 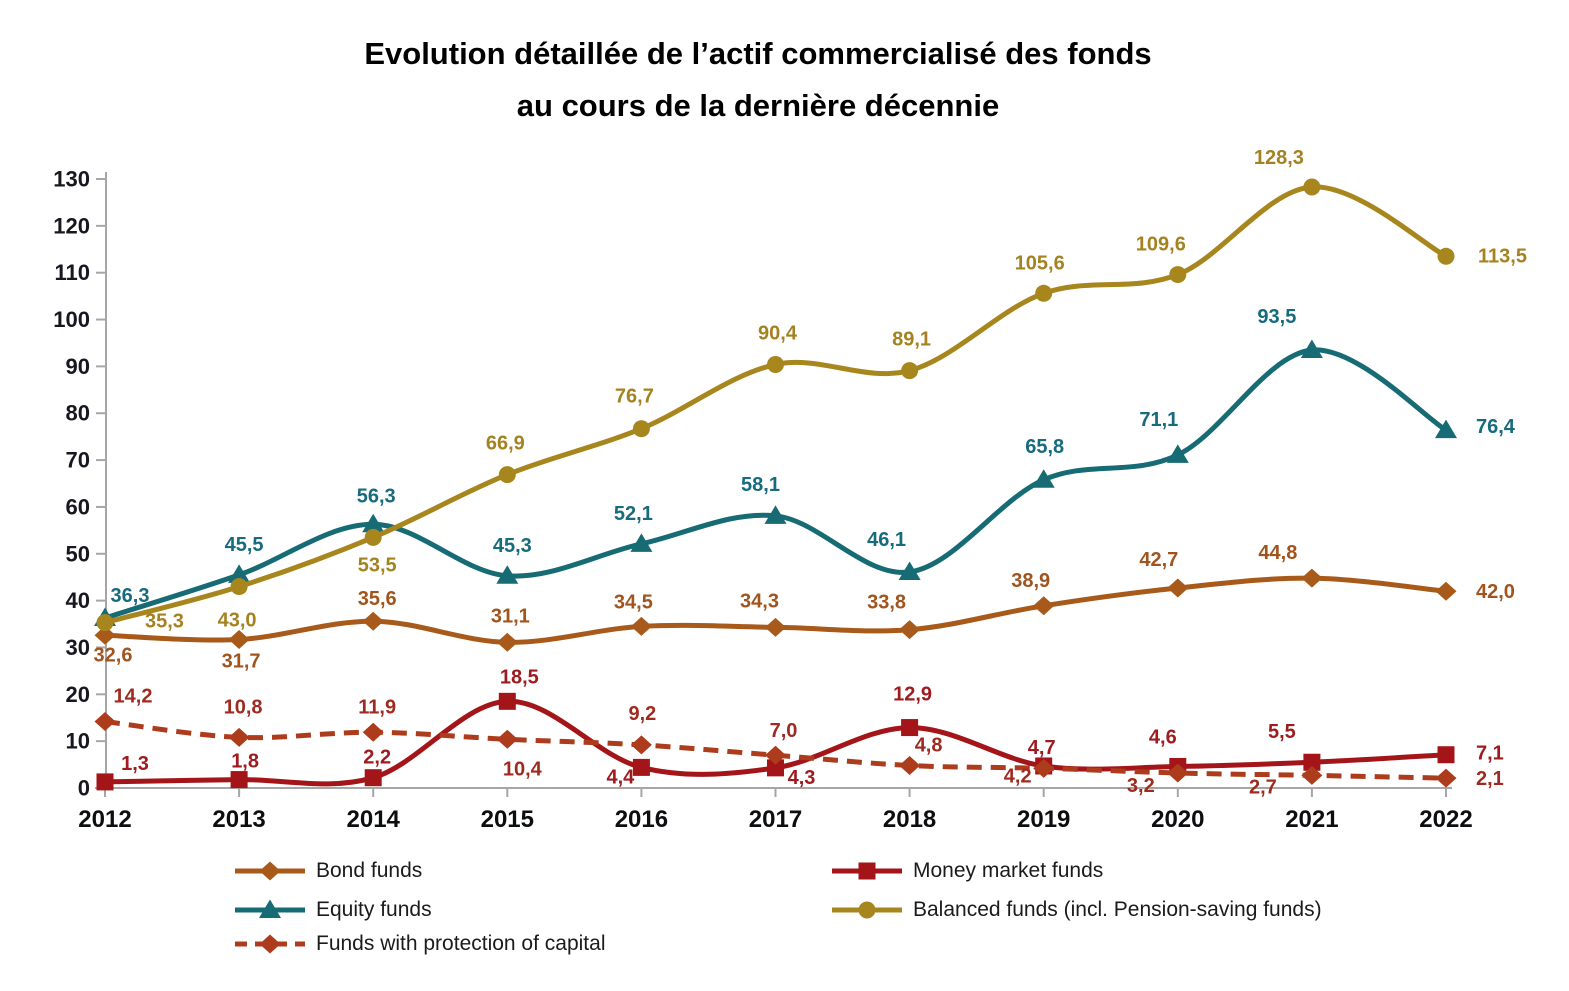 I want to click on data-label-funds-with-protection-of-capital-2022: 2,1, so click(x=1490, y=779).